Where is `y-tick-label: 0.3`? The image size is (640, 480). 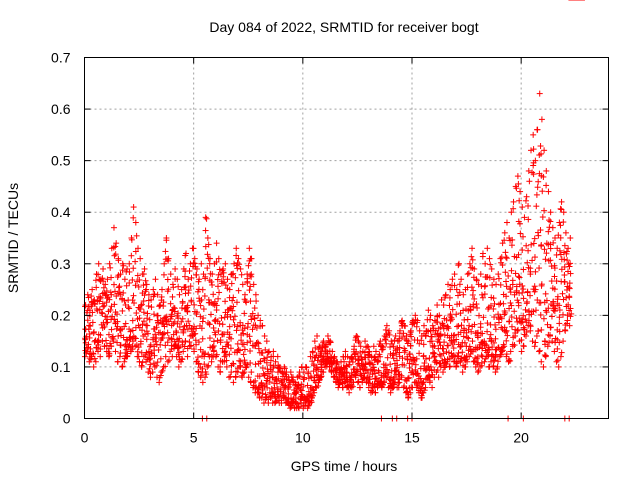 y-tick-label: 0.3 is located at coordinates (61, 264).